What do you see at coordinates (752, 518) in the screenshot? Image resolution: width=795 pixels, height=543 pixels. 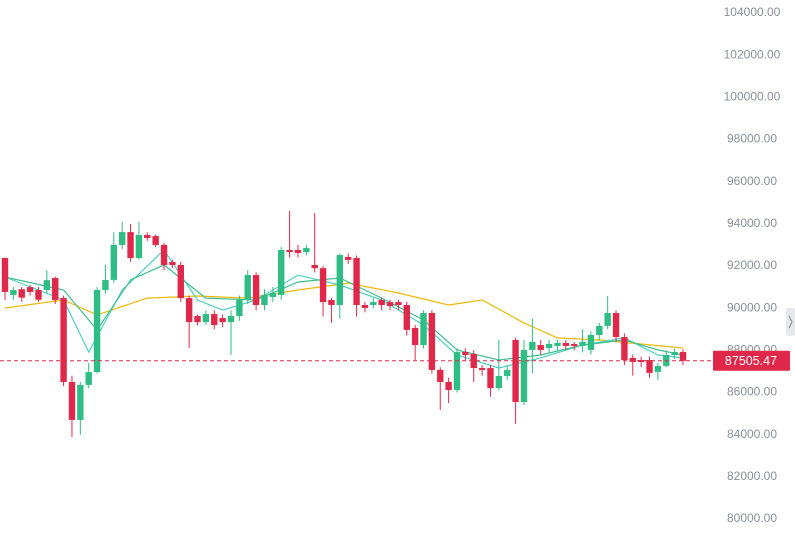 I see `y-tick-label: 80000.00` at bounding box center [752, 518].